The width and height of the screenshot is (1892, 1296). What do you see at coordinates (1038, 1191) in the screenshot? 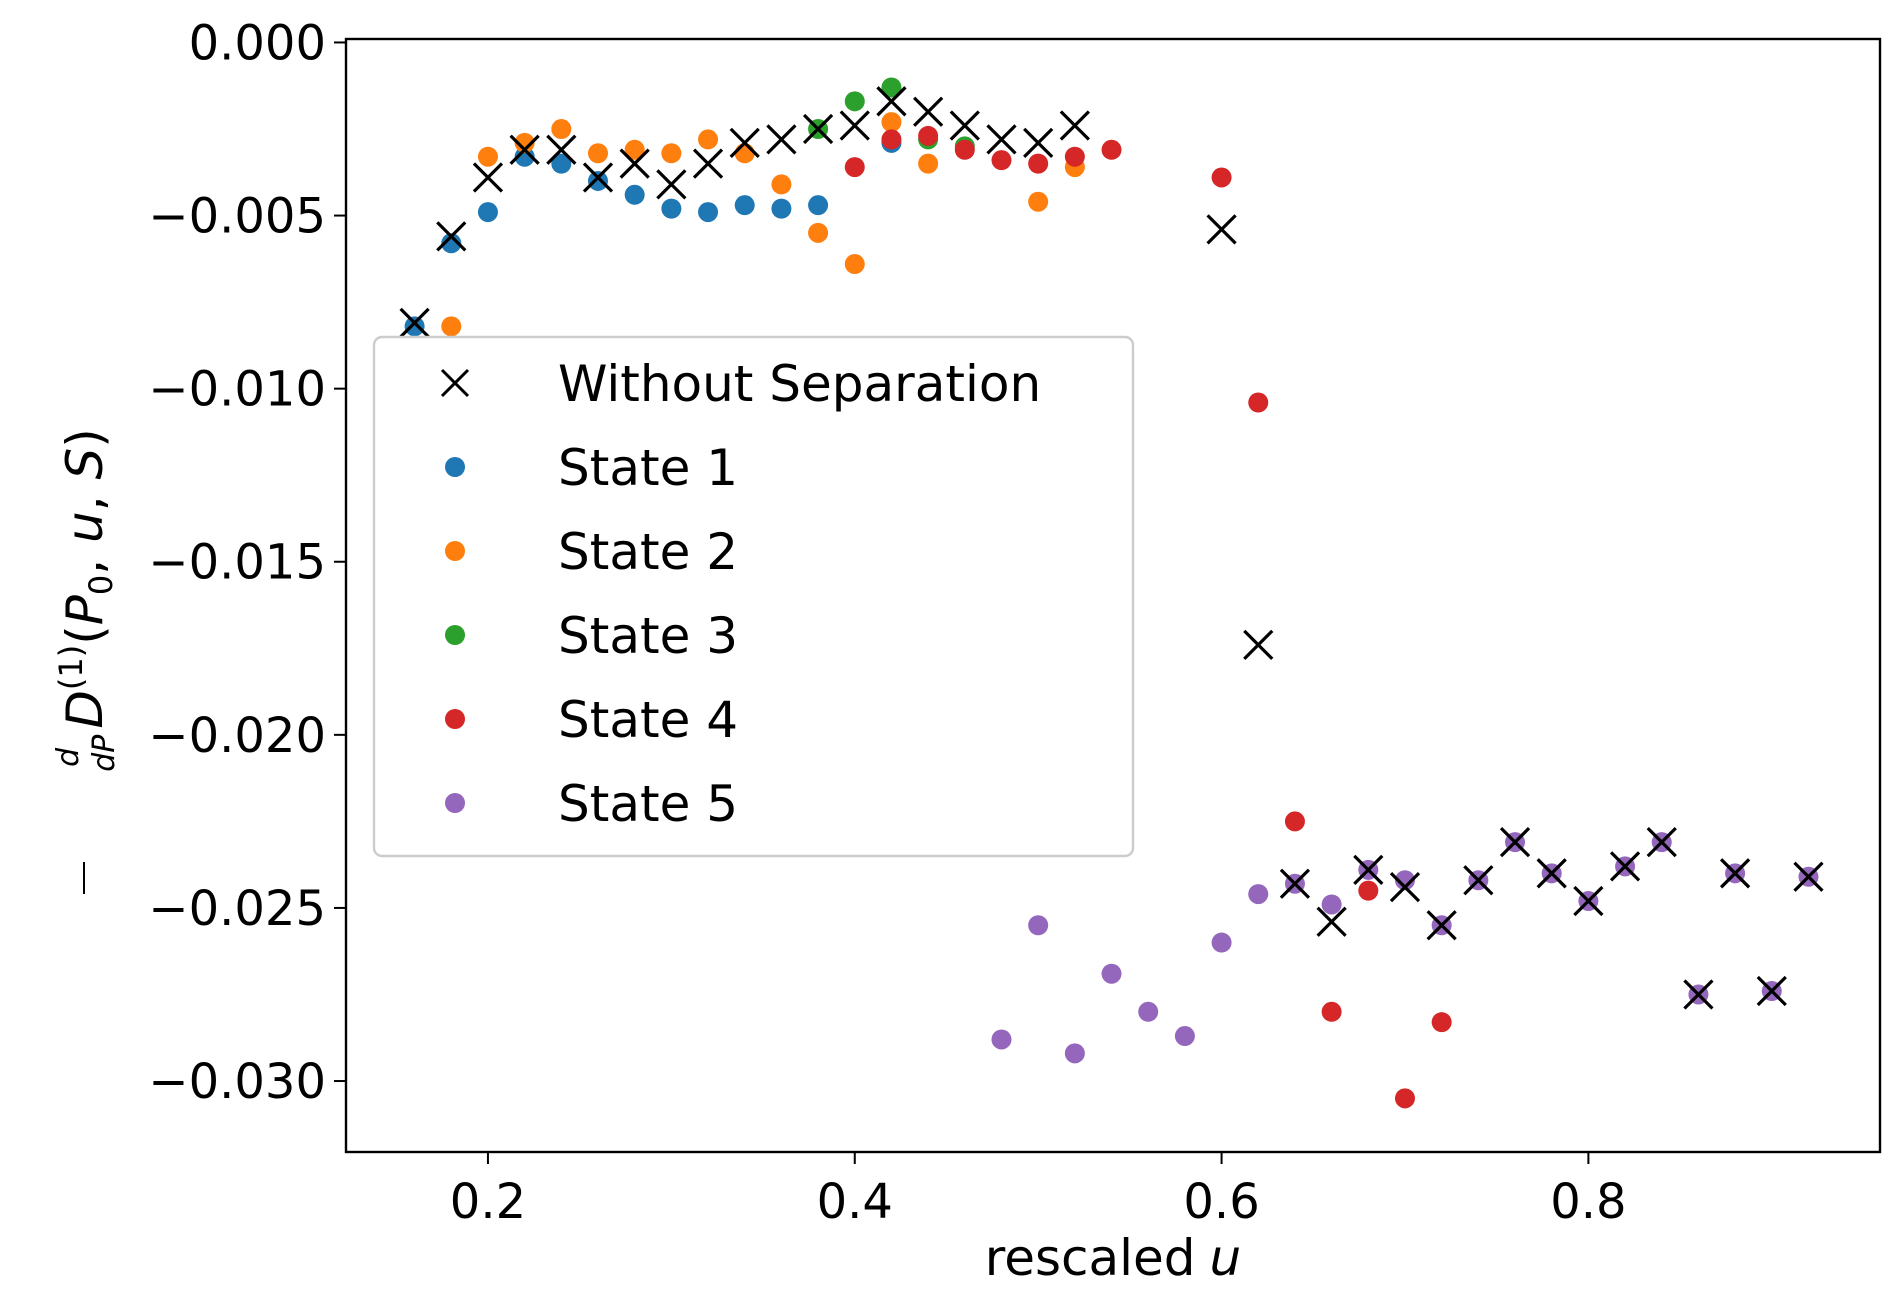
I see `x-axis: 0.2 0.4 0.6 0.8` at bounding box center [1038, 1191].